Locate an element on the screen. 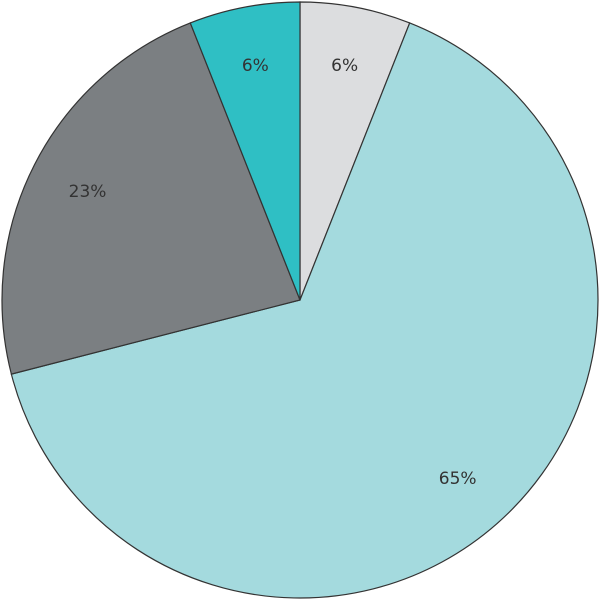 The image size is (600, 600). pie-slice is located at coordinates (245, 151).